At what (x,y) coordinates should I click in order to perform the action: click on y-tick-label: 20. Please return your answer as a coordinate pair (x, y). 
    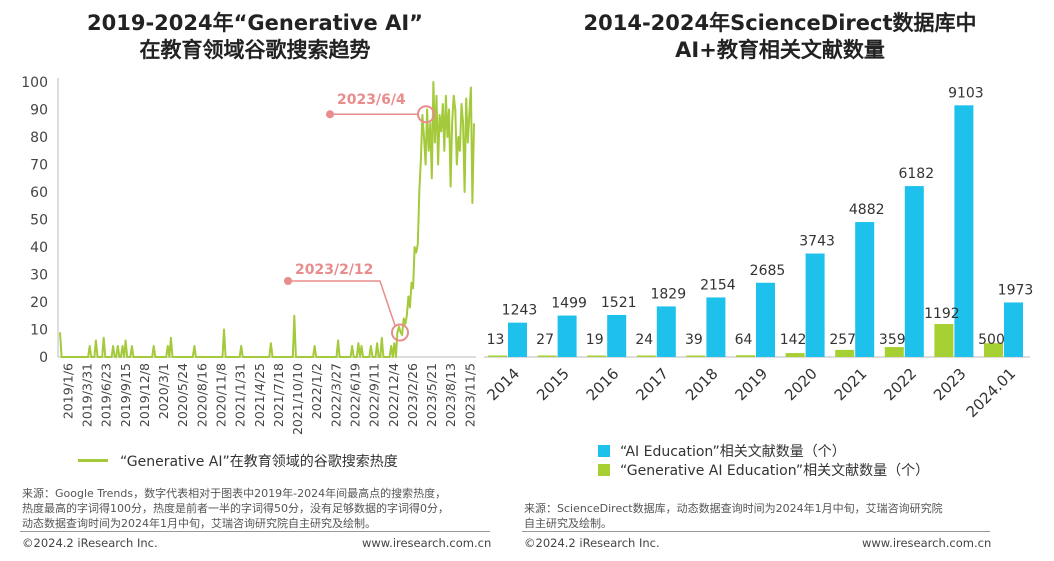
    Looking at the image, I should click on (39, 303).